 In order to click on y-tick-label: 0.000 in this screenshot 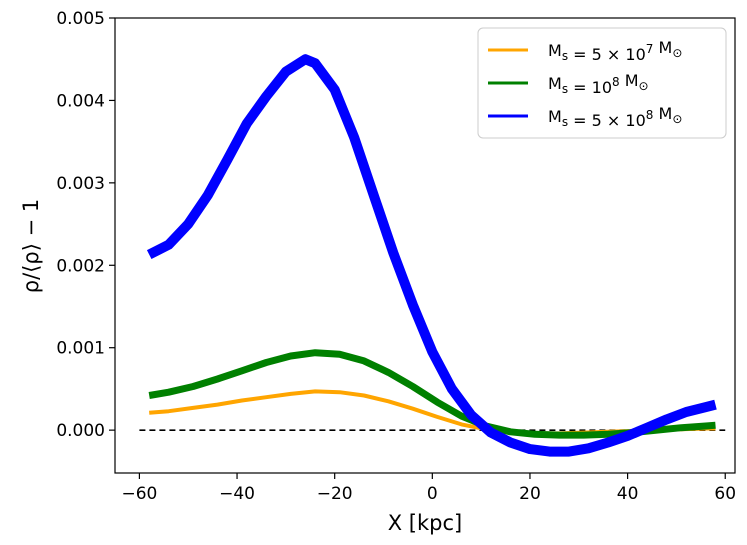, I will do `click(80, 431)`.